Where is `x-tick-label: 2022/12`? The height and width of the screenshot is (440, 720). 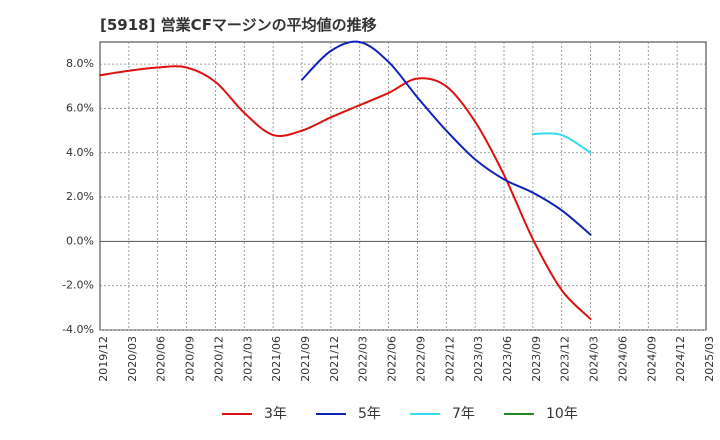 x-tick-label: 2022/12 is located at coordinates (449, 359).